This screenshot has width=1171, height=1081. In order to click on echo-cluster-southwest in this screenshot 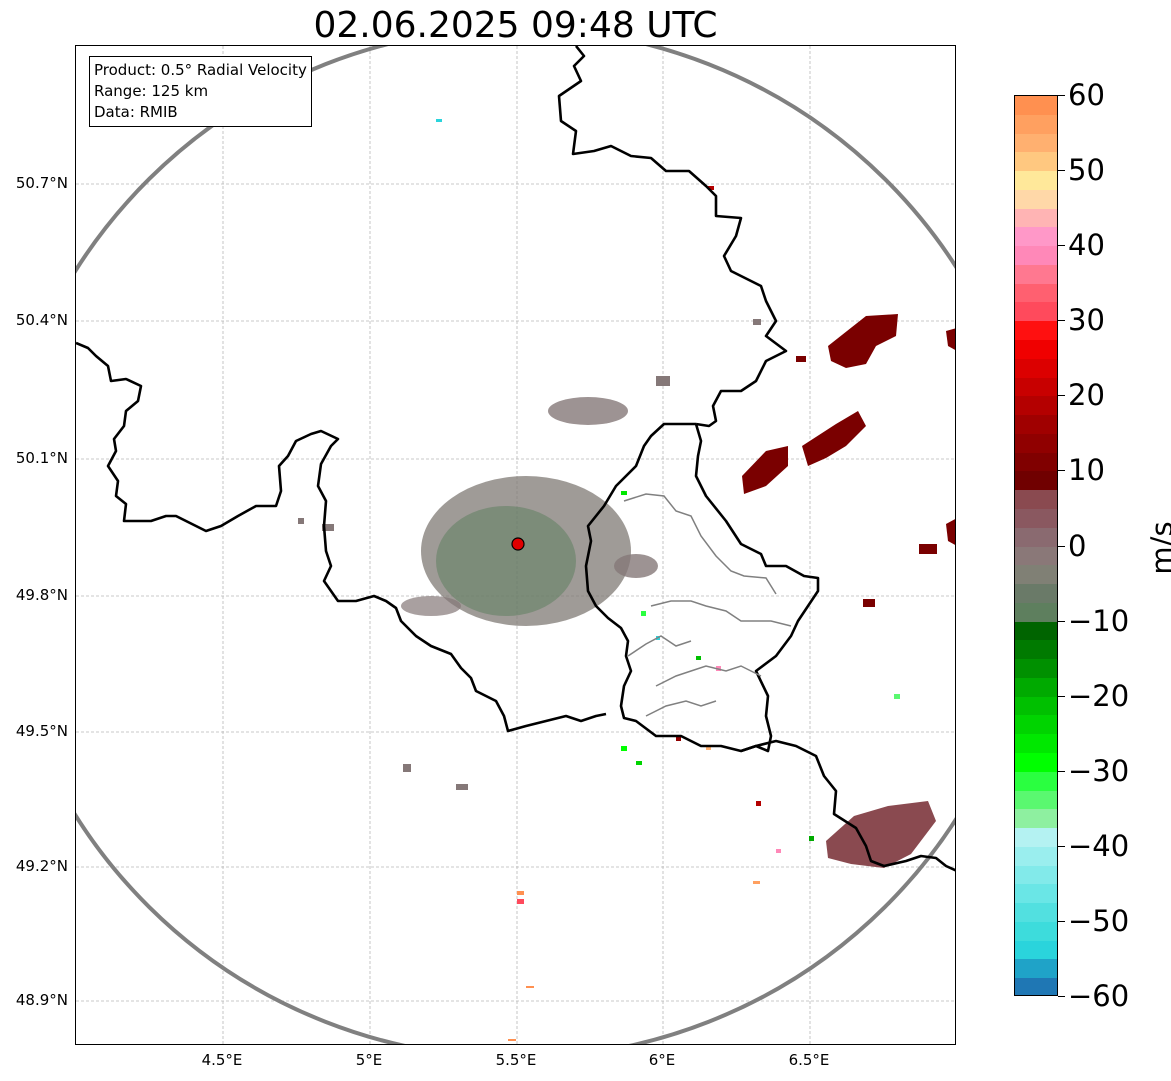, I will do `click(431, 606)`.